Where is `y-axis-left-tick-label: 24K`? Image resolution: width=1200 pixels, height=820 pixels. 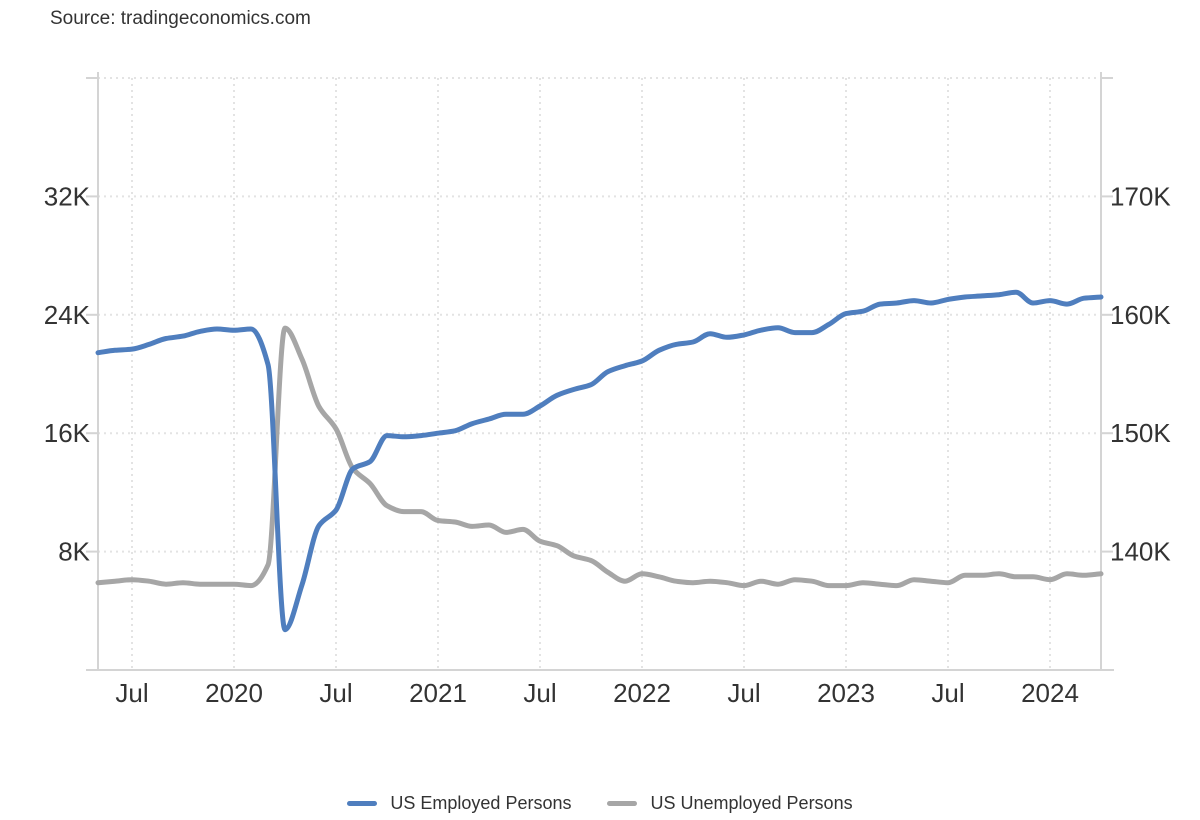
y-axis-left-tick-label: 24K is located at coordinates (67, 315).